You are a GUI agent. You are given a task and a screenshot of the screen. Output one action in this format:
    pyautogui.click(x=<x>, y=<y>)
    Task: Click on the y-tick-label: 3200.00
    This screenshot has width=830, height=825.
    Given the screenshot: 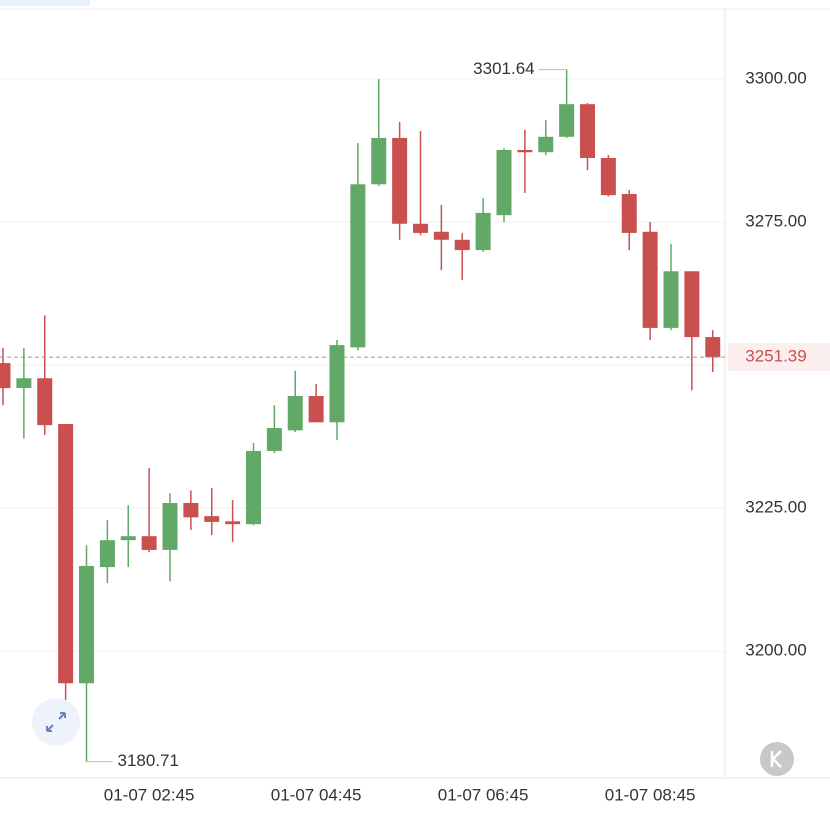 What is the action you would take?
    pyautogui.click(x=775, y=650)
    